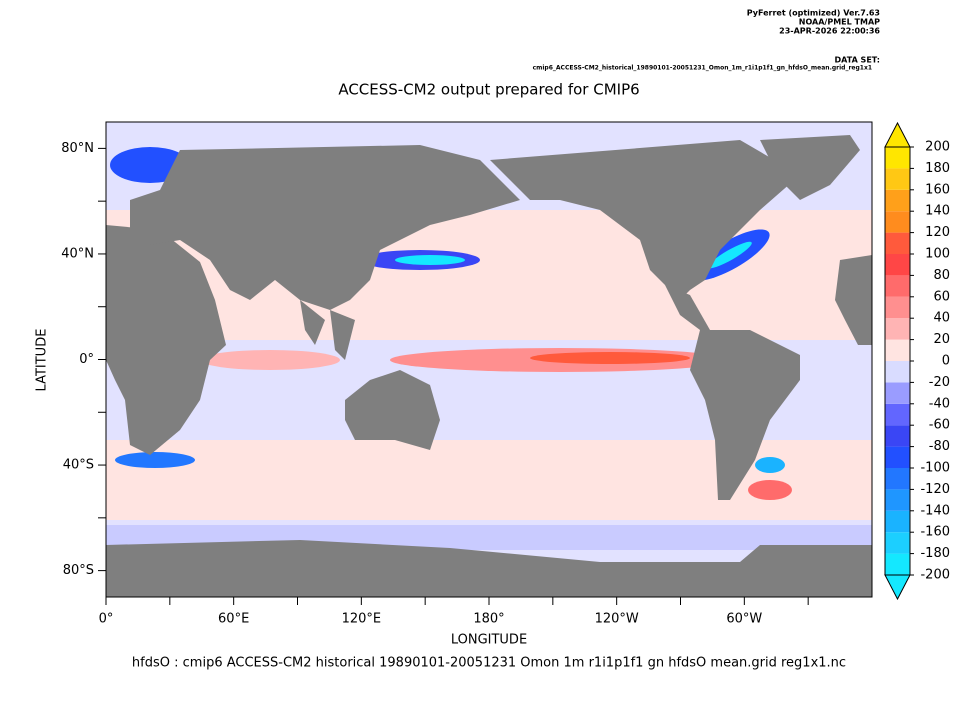 This screenshot has height=720, width=961. I want to click on colorbar-label: -180, so click(935, 553).